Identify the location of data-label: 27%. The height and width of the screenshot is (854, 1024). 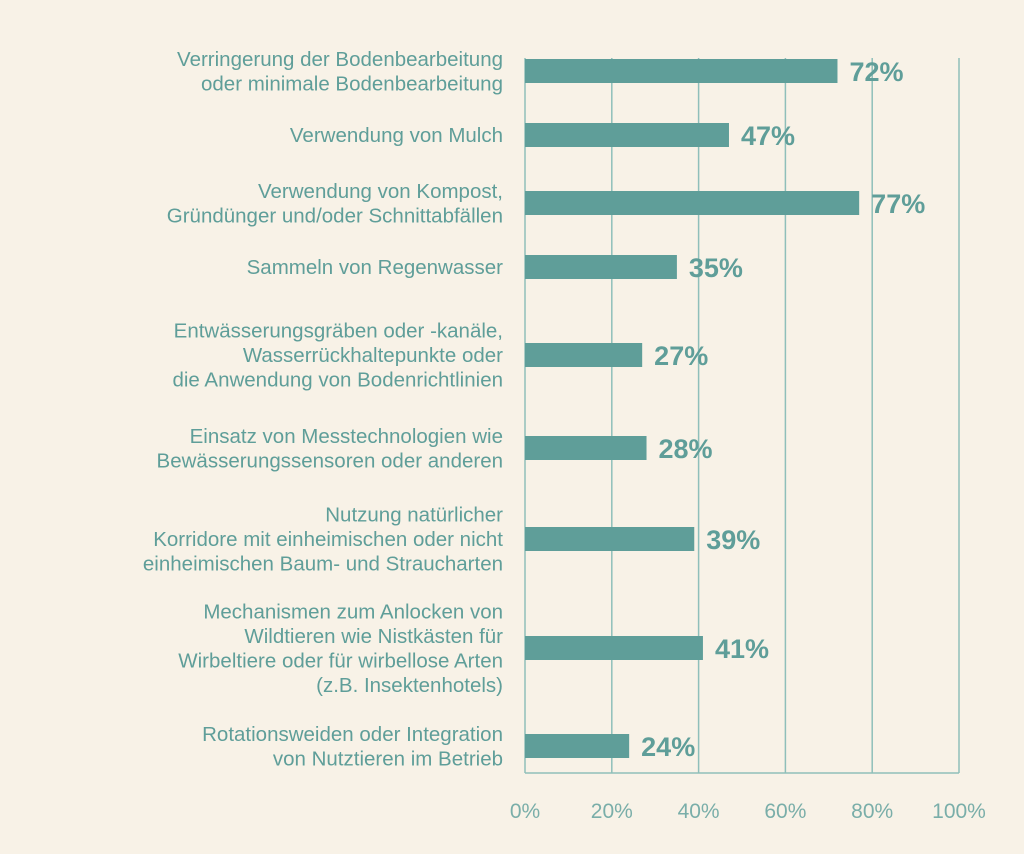
(681, 356).